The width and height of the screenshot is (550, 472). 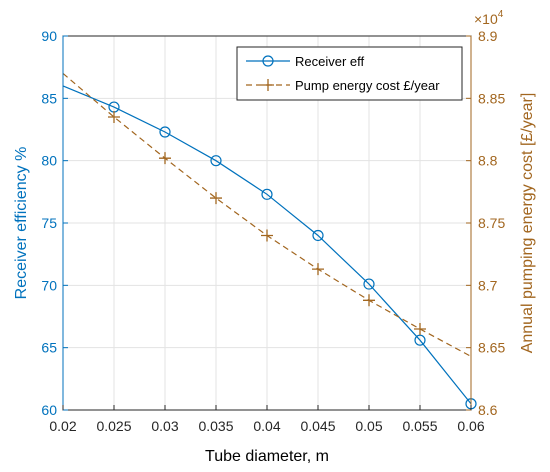 What do you see at coordinates (267, 456) in the screenshot?
I see `x-axis-label: Tube diameter, m` at bounding box center [267, 456].